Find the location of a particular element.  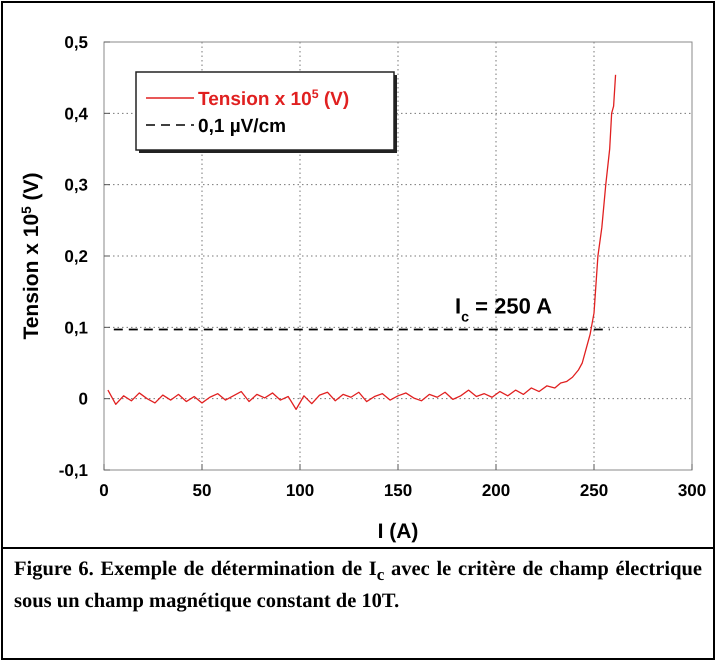

x-tick-label: 200 is located at coordinates (496, 490).